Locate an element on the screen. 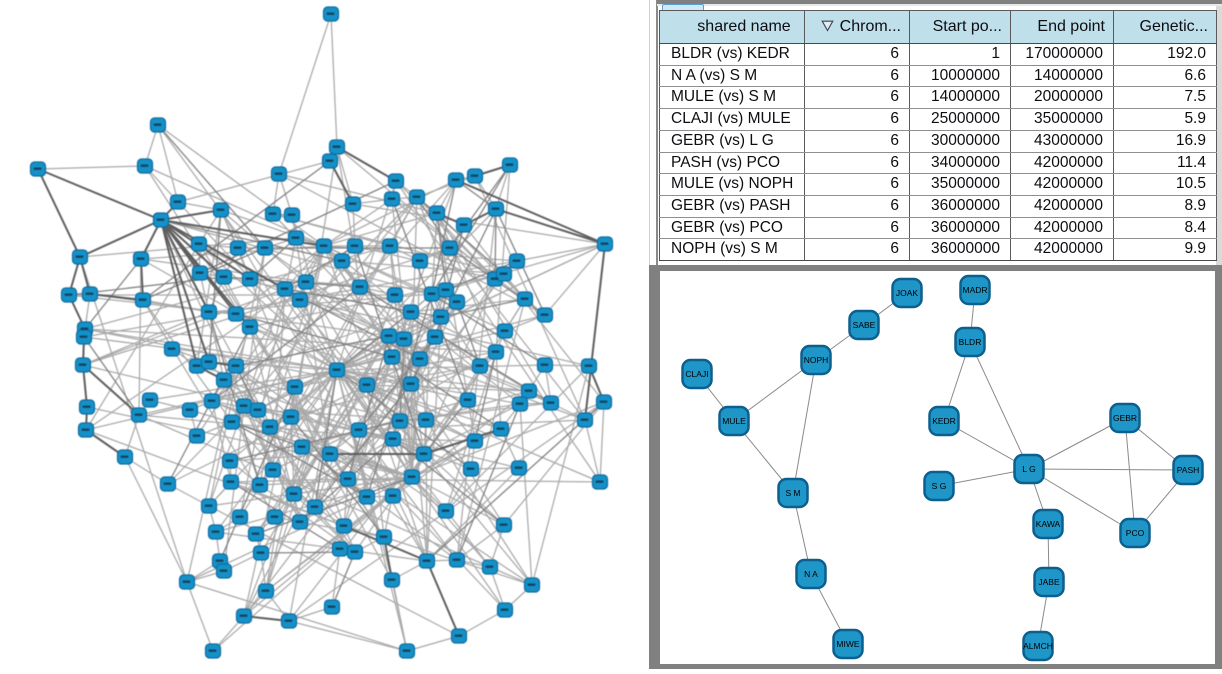 The width and height of the screenshot is (1222, 674). svg-text: S G is located at coordinates (939, 486).